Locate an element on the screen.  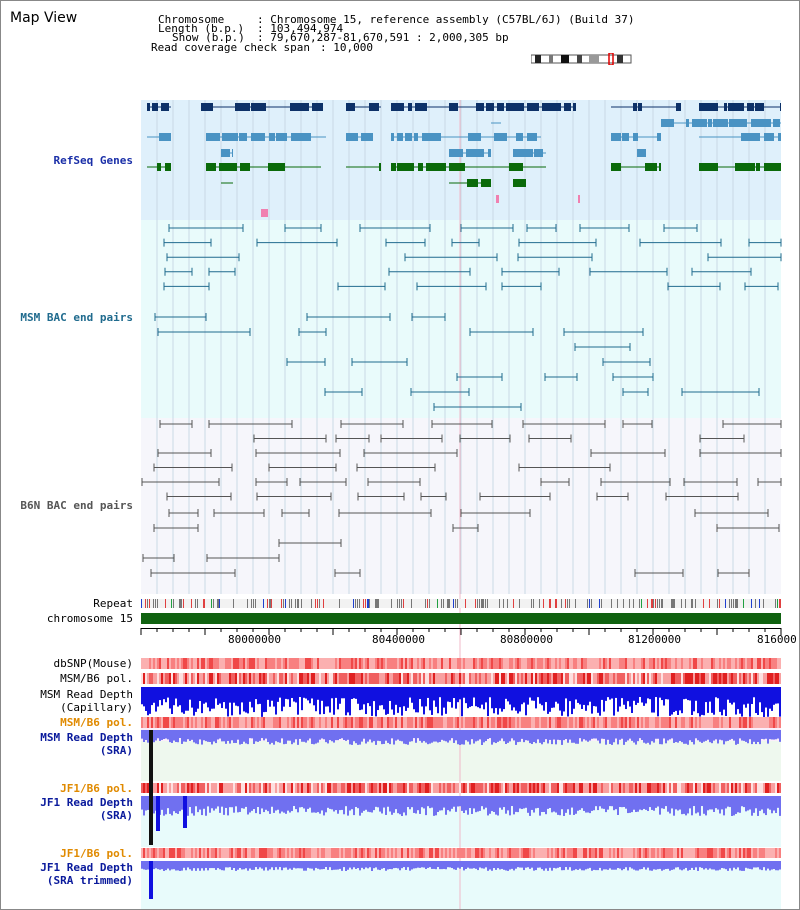
msm-bac-label: MSM BAC end pairs is located at coordinates (76, 317).